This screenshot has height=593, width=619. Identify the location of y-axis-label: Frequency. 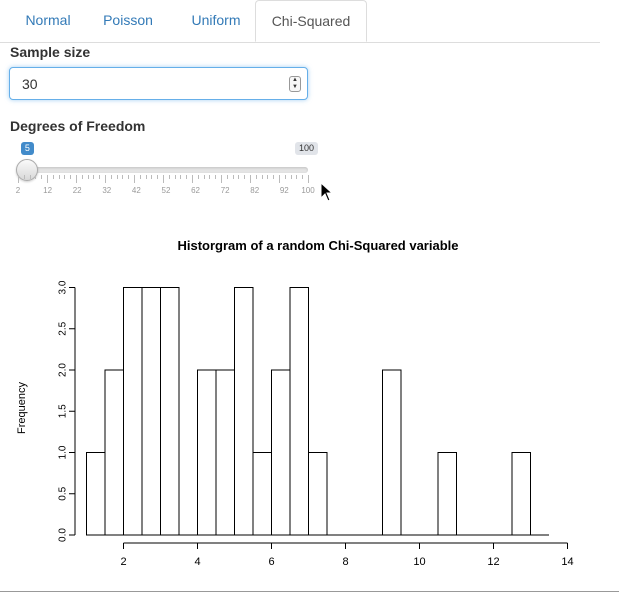
(22, 408).